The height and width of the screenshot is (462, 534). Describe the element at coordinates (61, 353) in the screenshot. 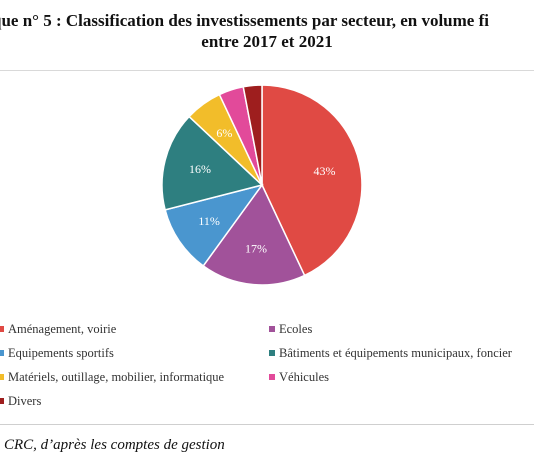

I see `legend-label: Equipements sportifs` at that location.